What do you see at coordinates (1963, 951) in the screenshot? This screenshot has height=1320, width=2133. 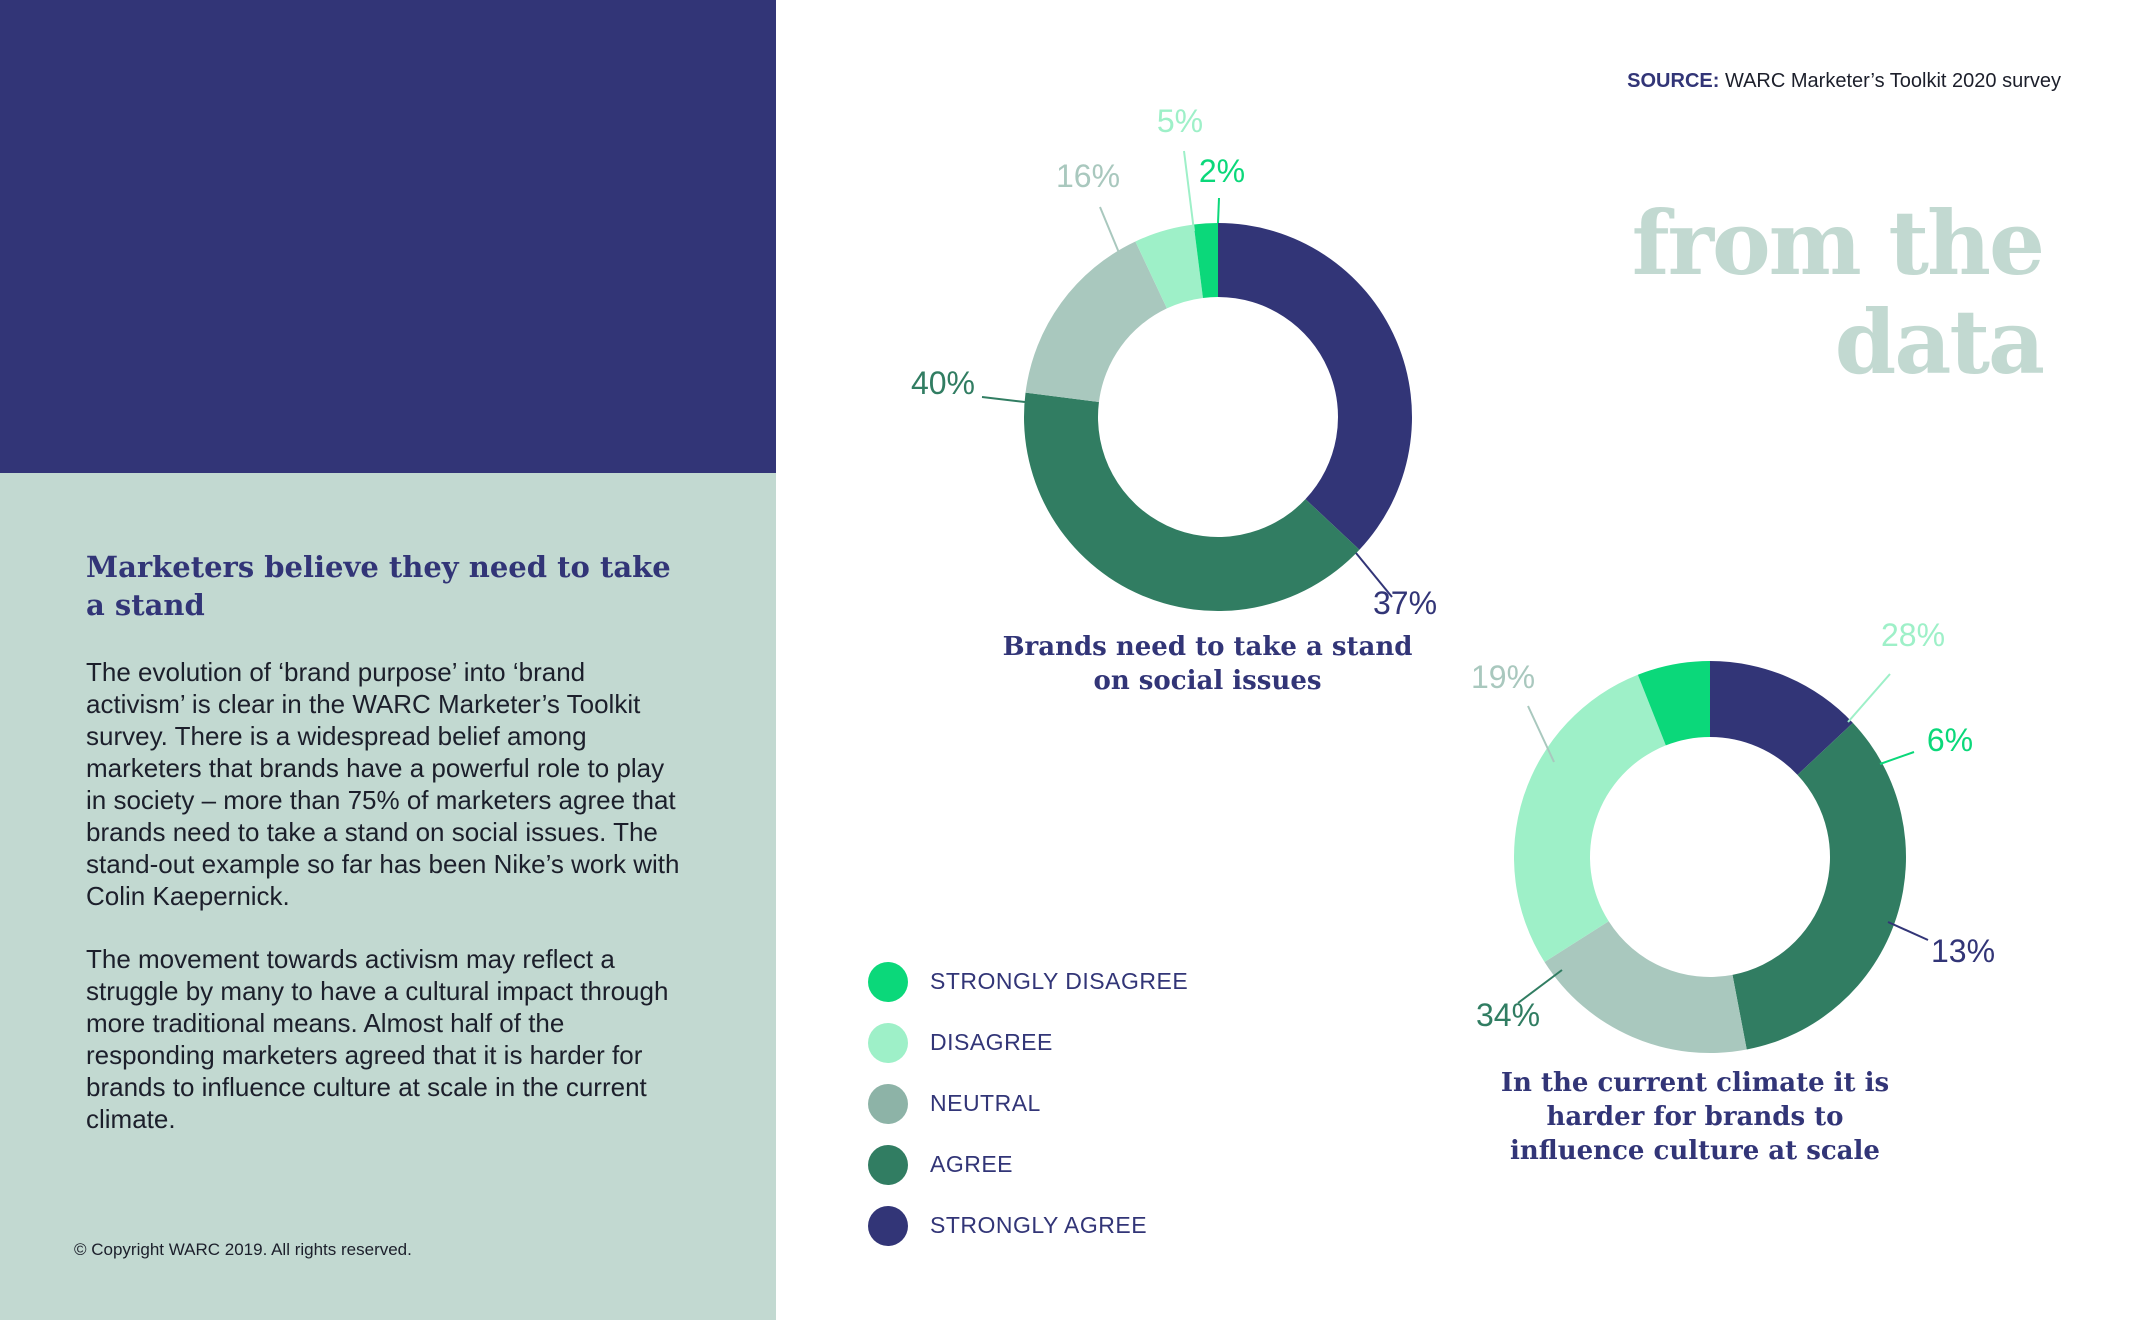 I see `donut-2-label-strongly-agree: 13%` at bounding box center [1963, 951].